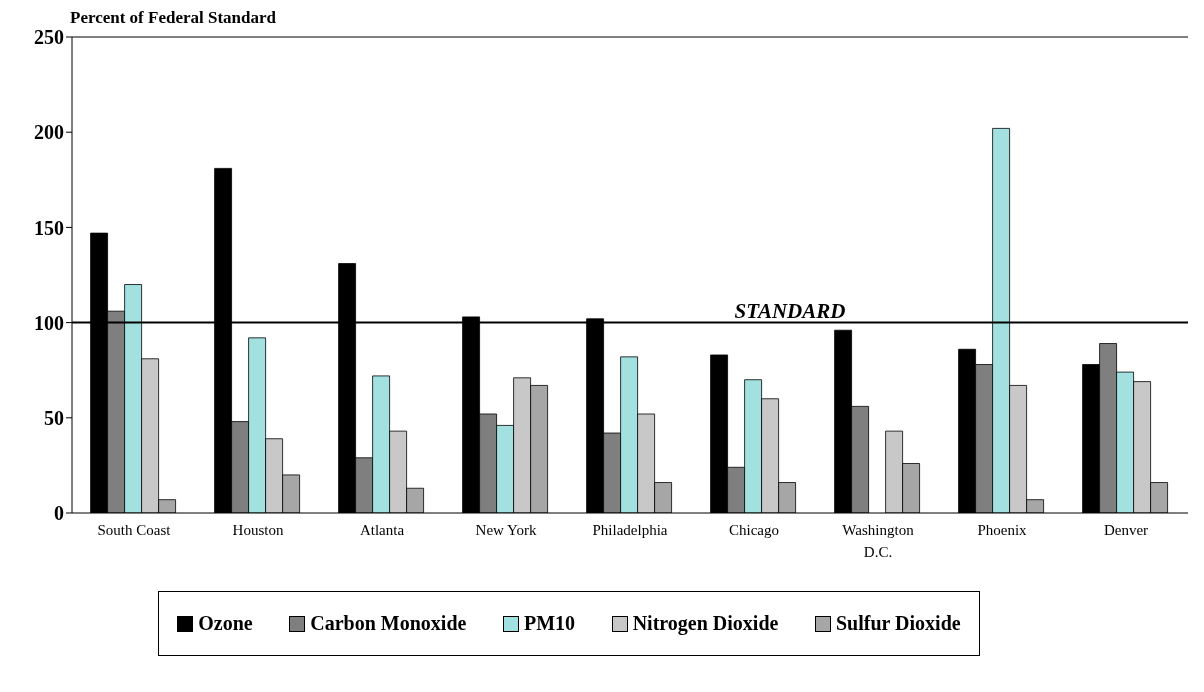  Describe the element at coordinates (549, 623) in the screenshot. I see `legend-label: PM10` at that location.